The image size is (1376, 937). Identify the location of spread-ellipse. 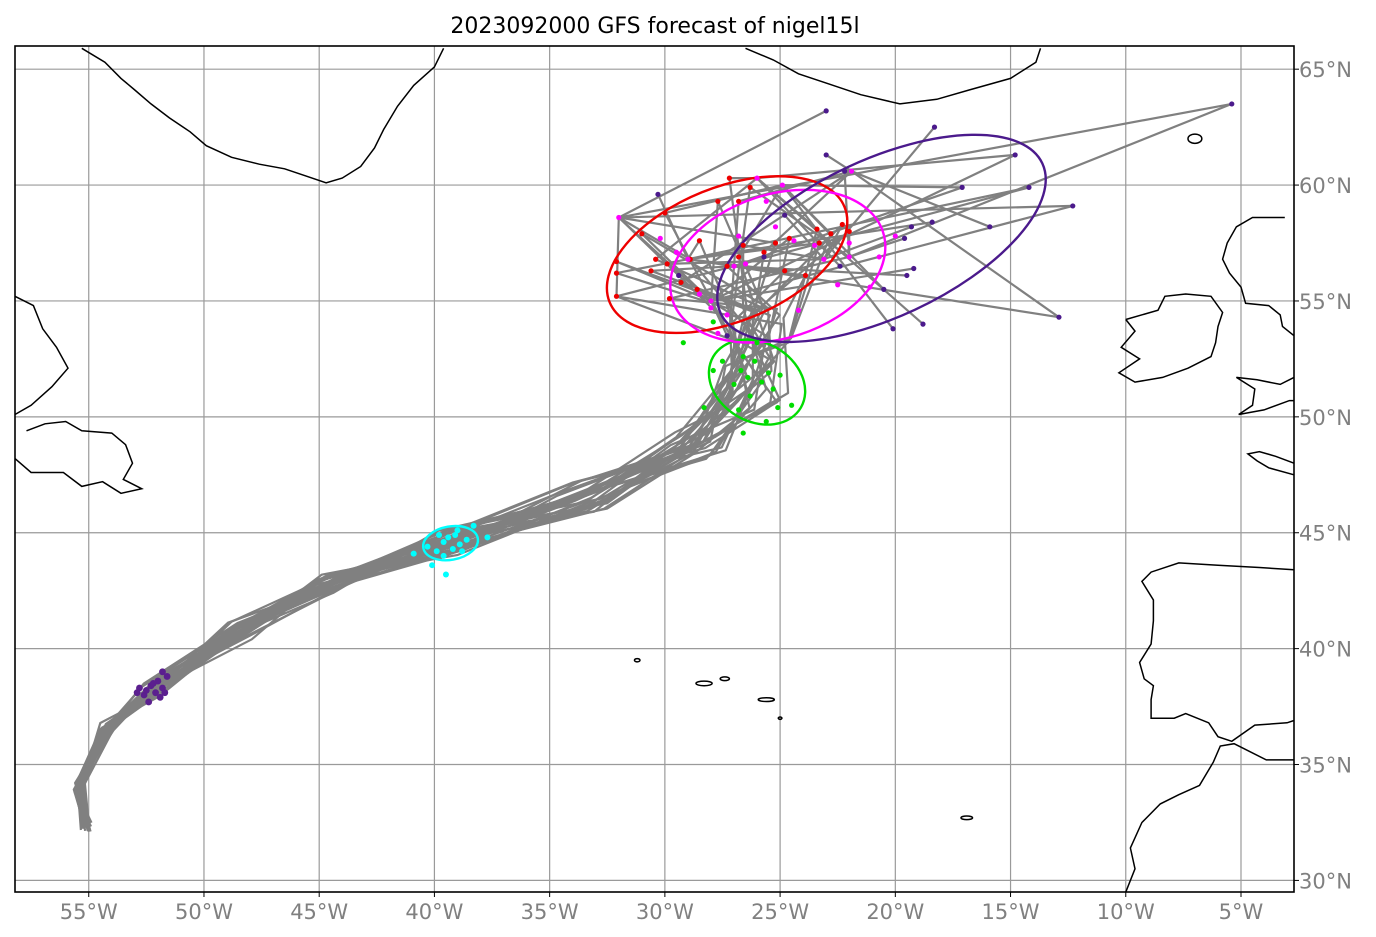
(450, 543).